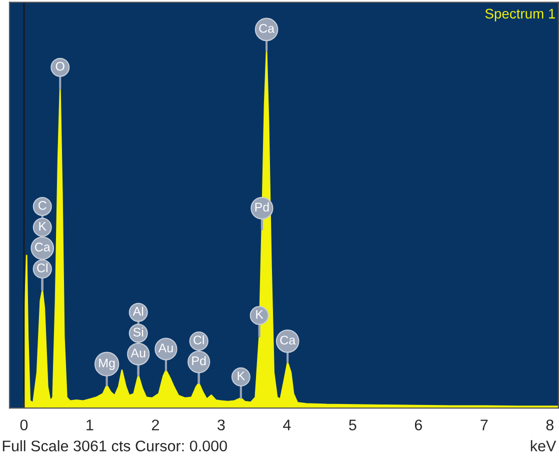 This screenshot has height=459, width=559. I want to click on x-tick-label: 4, so click(287, 425).